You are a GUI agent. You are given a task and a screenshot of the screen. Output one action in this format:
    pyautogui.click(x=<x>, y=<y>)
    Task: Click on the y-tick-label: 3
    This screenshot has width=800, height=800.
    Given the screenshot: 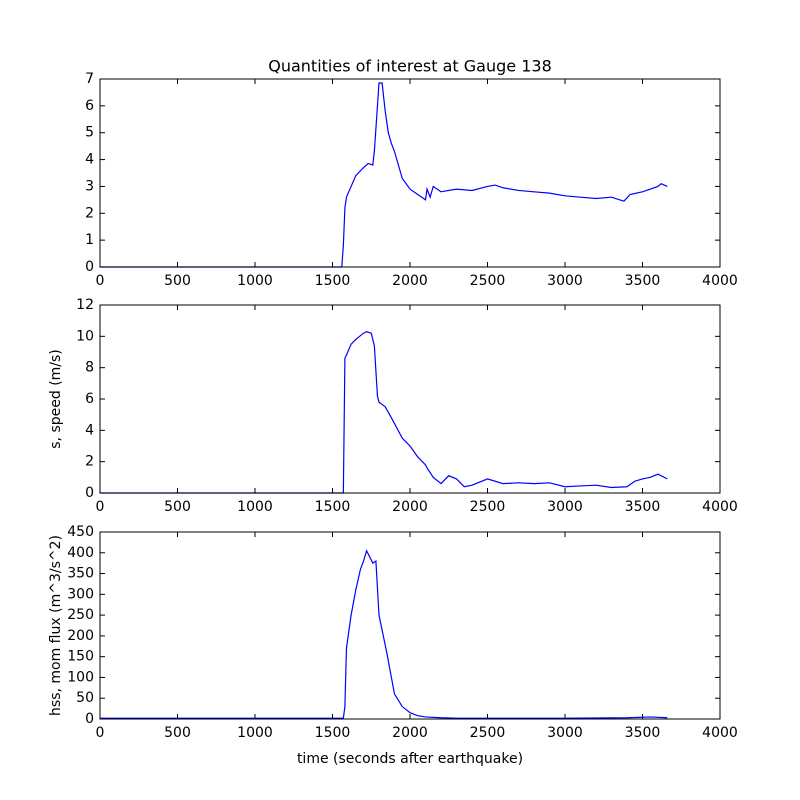 What is the action you would take?
    pyautogui.click(x=89, y=186)
    